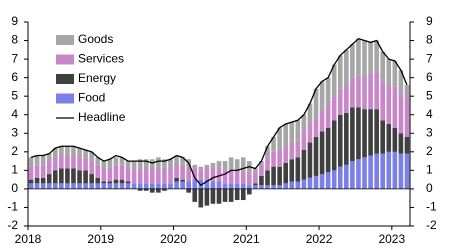  I want to click on legend-label: Goods, so click(95, 39).